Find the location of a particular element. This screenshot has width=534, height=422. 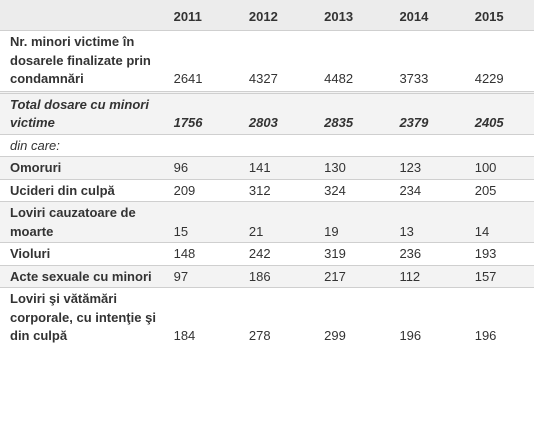

cell-value: 112 is located at coordinates (422, 276).